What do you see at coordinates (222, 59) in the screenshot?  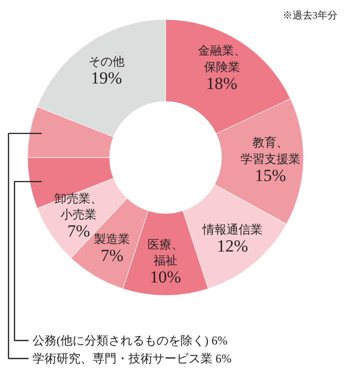 I see `slice-label: 金融業、保険業` at bounding box center [222, 59].